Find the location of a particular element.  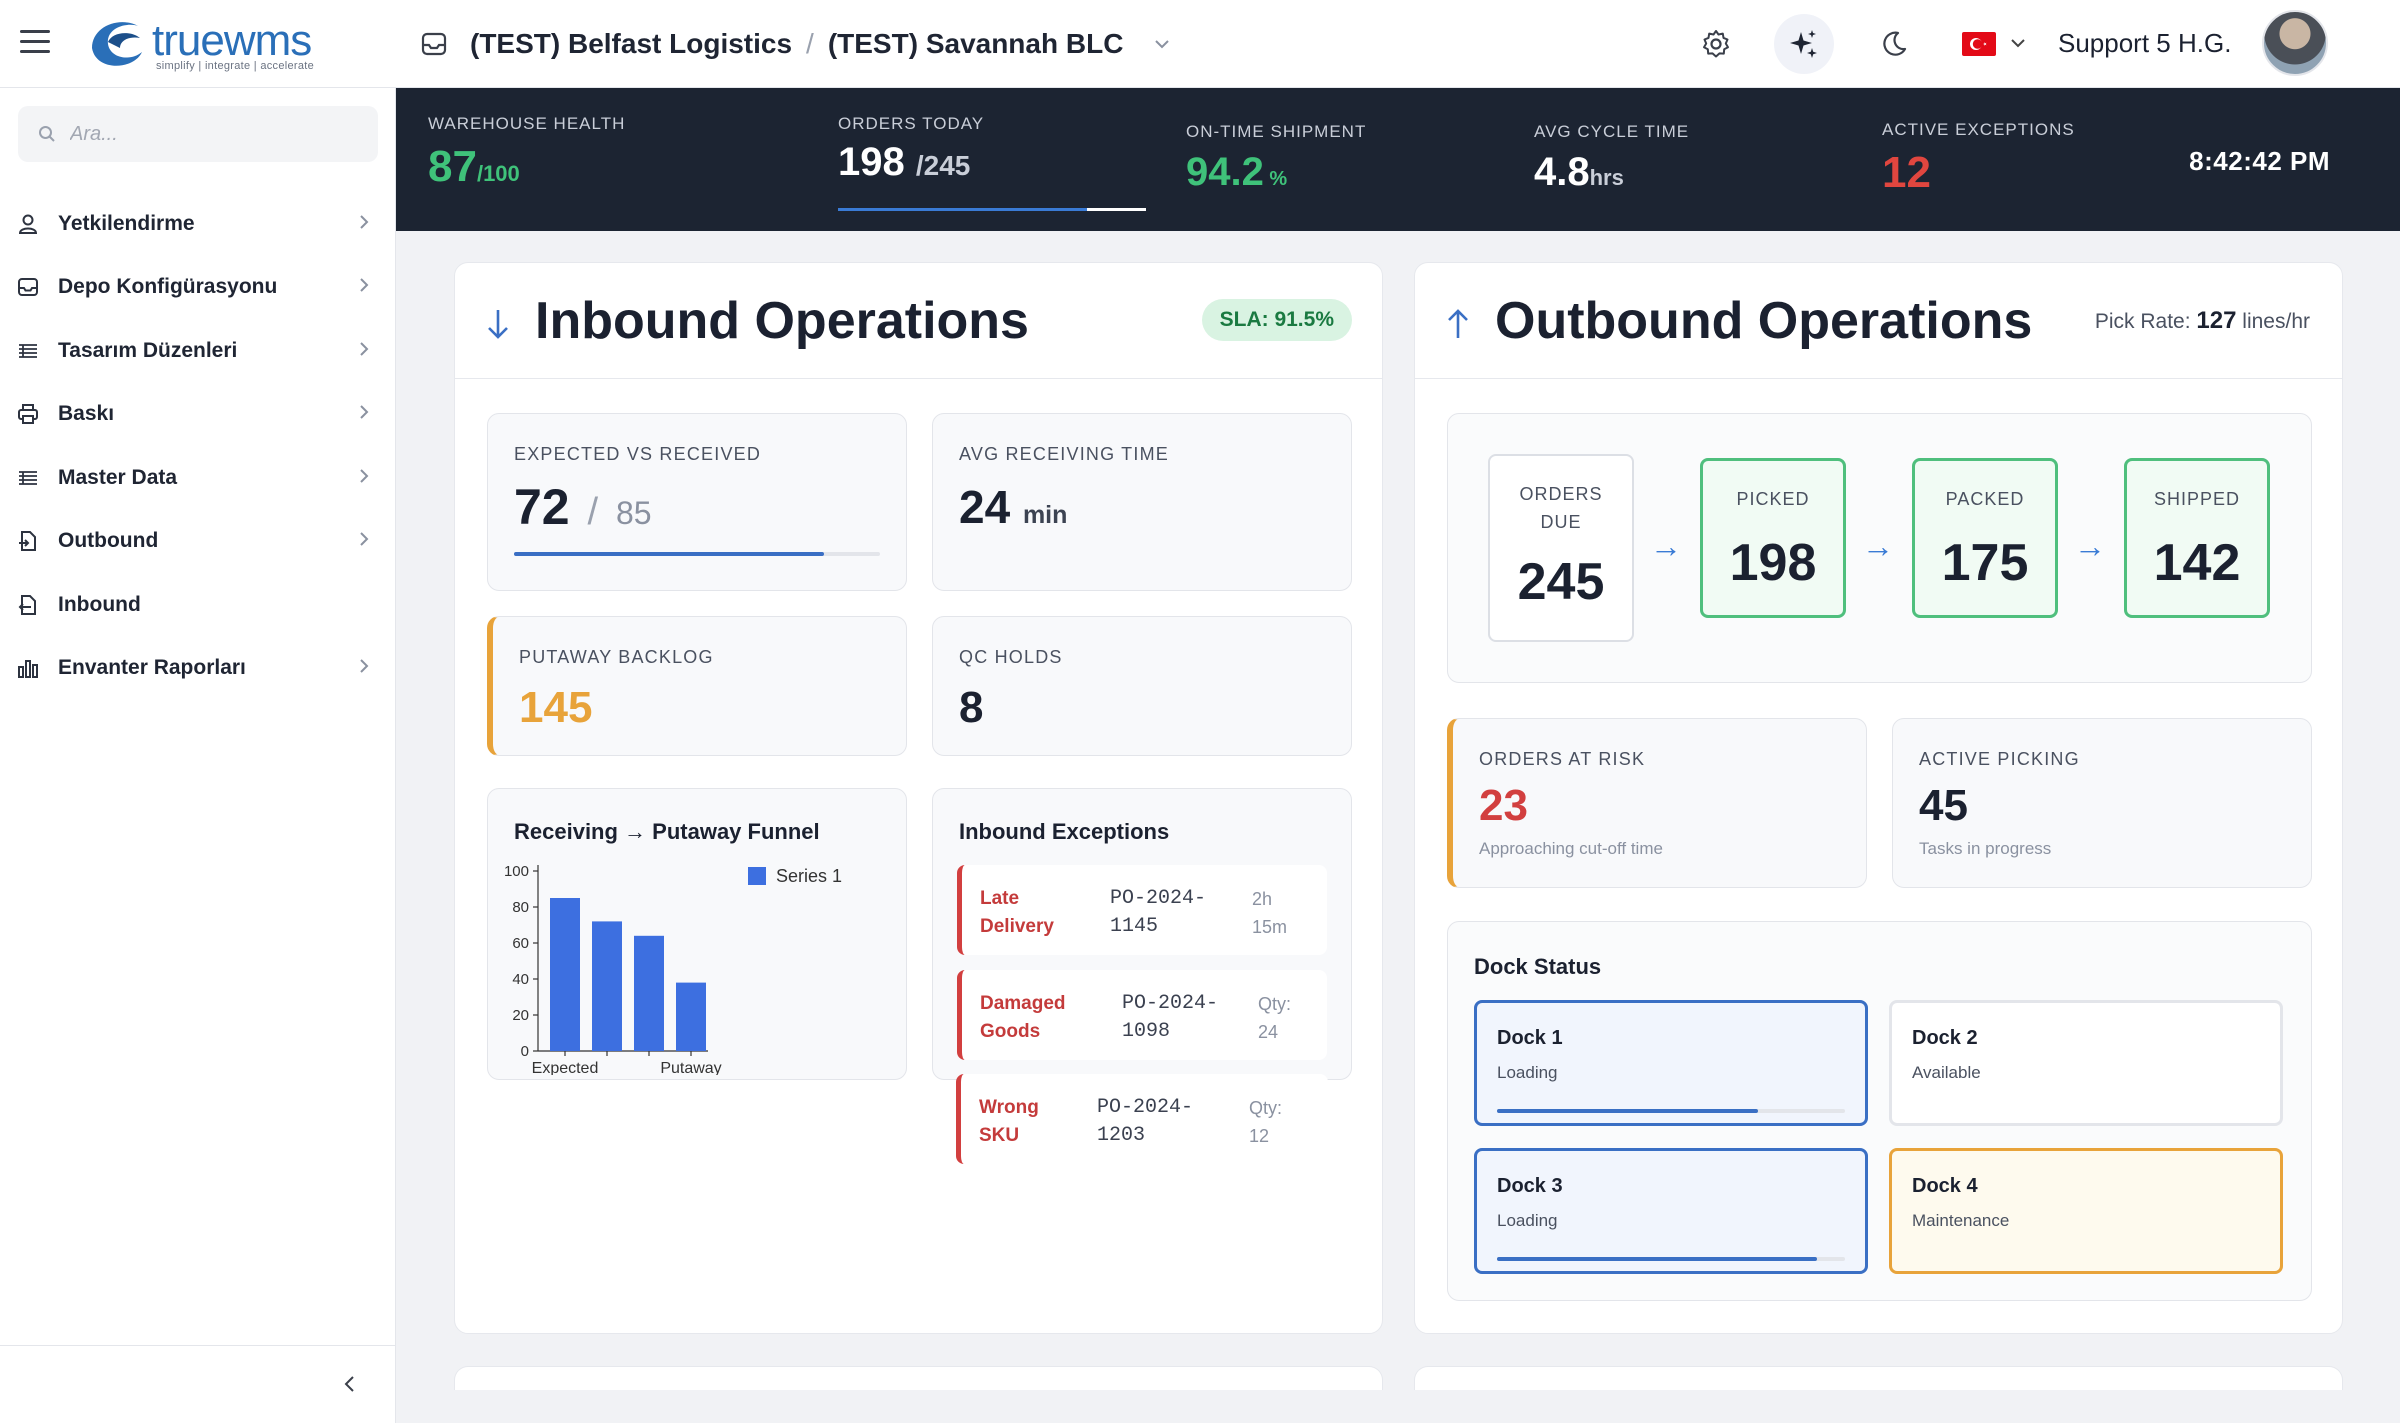

search-icon is located at coordinates (47, 134).